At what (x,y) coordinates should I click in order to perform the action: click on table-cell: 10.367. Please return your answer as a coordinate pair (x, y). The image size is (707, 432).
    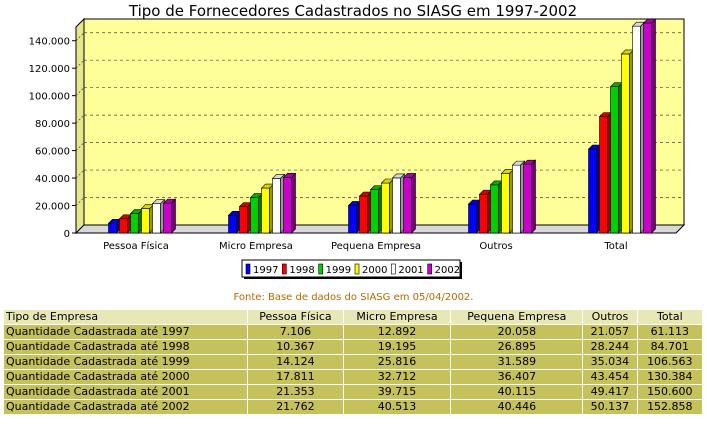
    Looking at the image, I should click on (295, 347).